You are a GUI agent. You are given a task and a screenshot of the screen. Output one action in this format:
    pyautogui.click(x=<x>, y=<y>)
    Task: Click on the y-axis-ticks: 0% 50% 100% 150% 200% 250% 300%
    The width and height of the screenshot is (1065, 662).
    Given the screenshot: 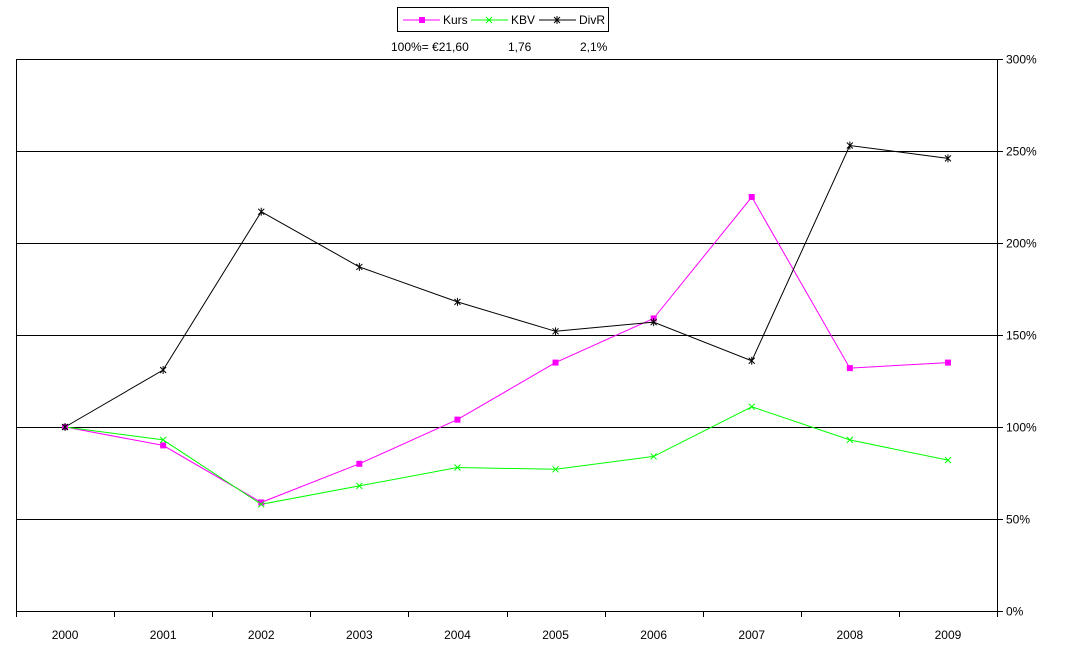 What is the action you would take?
    pyautogui.click(x=1017, y=336)
    